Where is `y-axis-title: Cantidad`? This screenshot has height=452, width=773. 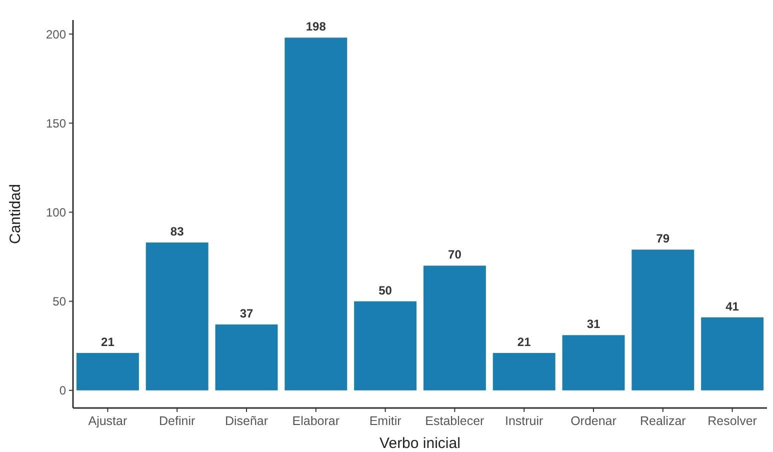 y-axis-title: Cantidad is located at coordinates (15, 214).